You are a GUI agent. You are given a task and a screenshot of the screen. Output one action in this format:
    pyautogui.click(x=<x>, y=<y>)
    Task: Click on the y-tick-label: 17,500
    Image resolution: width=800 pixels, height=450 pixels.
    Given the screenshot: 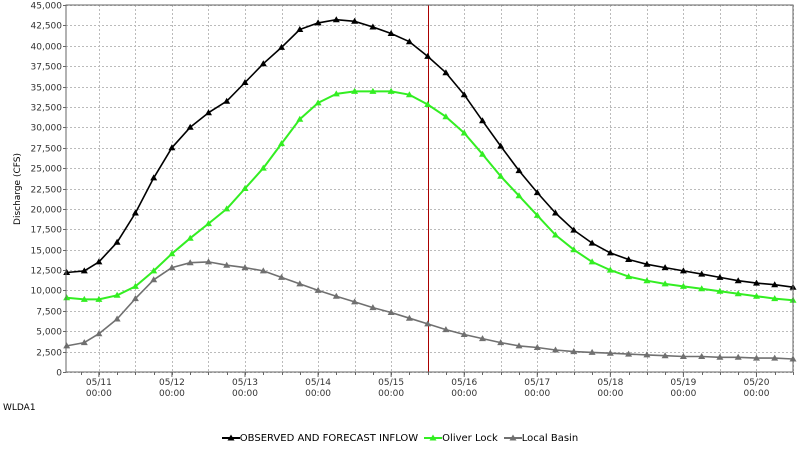 What is the action you would take?
    pyautogui.click(x=47, y=231)
    